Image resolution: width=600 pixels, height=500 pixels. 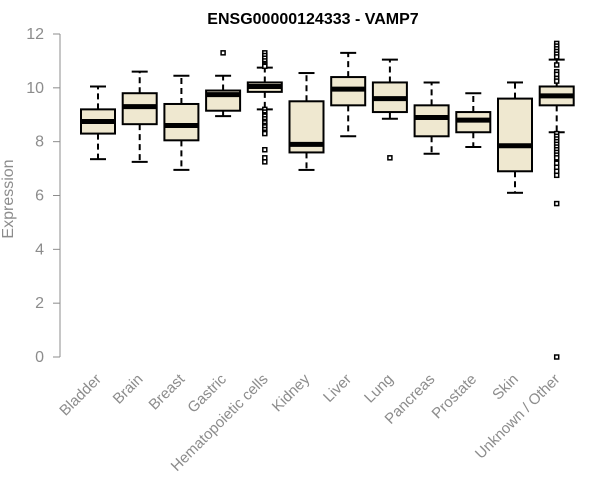 What do you see at coordinates (128, 389) in the screenshot?
I see `x-tick-label: Brain` at bounding box center [128, 389].